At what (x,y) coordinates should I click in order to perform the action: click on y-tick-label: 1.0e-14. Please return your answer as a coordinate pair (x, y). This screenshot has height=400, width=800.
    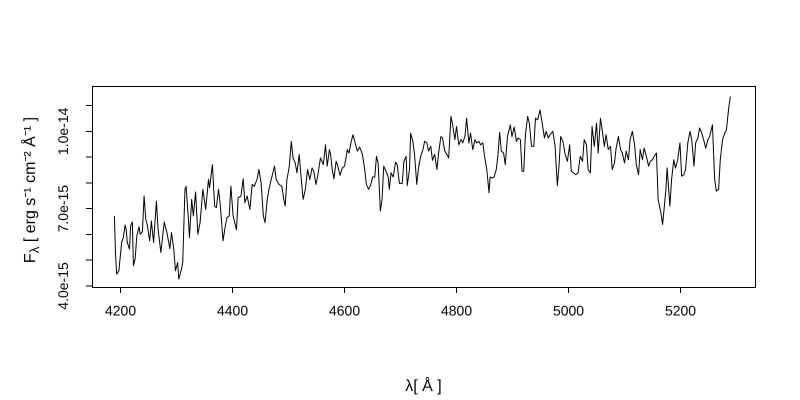
    Looking at the image, I should click on (62, 131).